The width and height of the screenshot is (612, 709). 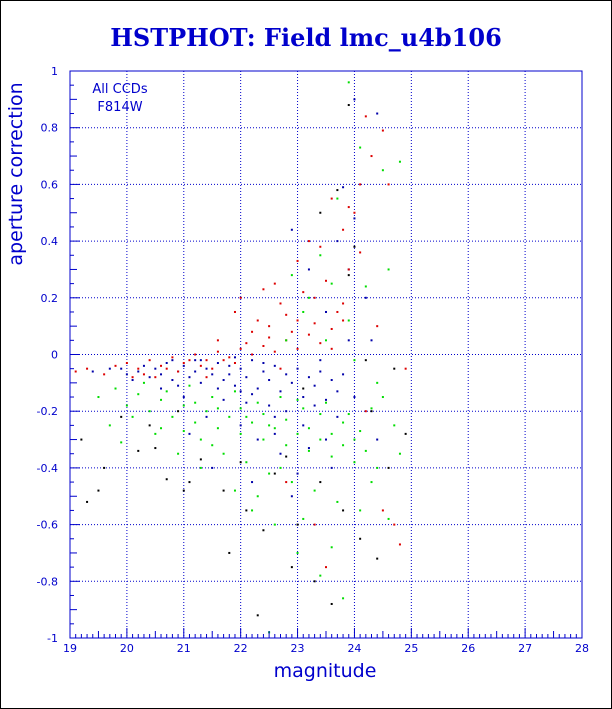 I want to click on y-tick-label: -0.8, so click(x=47, y=581).